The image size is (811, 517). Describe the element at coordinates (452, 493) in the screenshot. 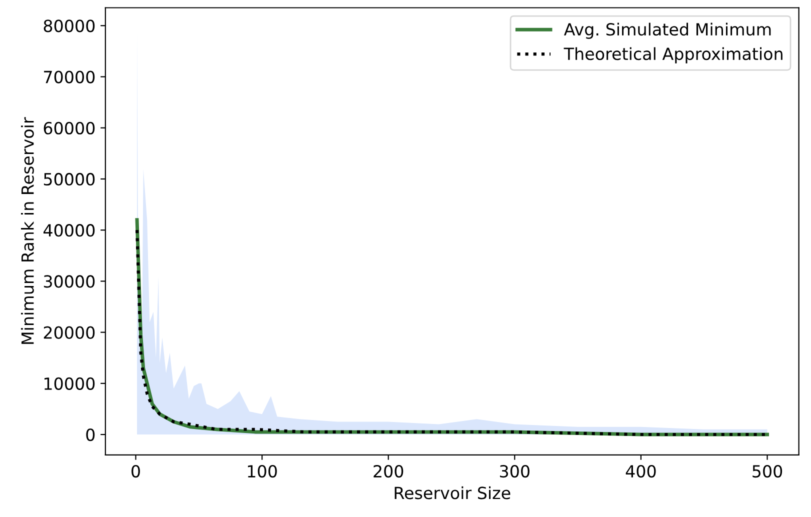

I see `x-axis-title: Reservoir Size` at that location.